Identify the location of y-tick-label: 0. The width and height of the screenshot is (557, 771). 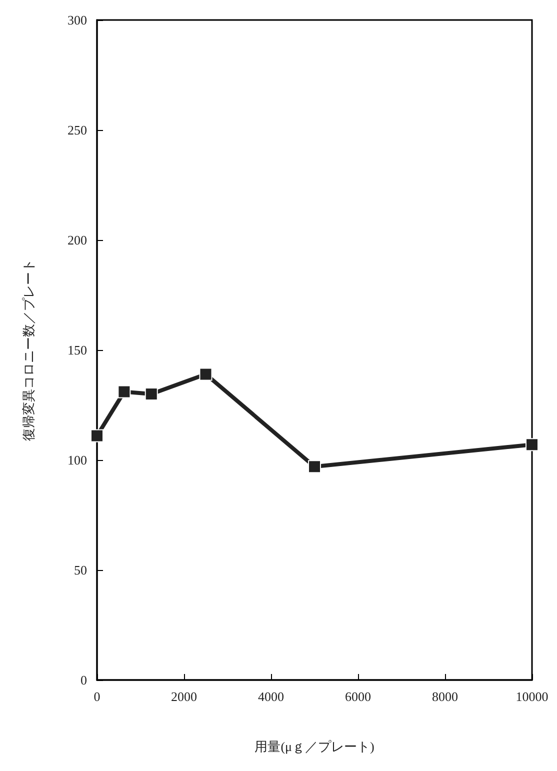
(83, 680).